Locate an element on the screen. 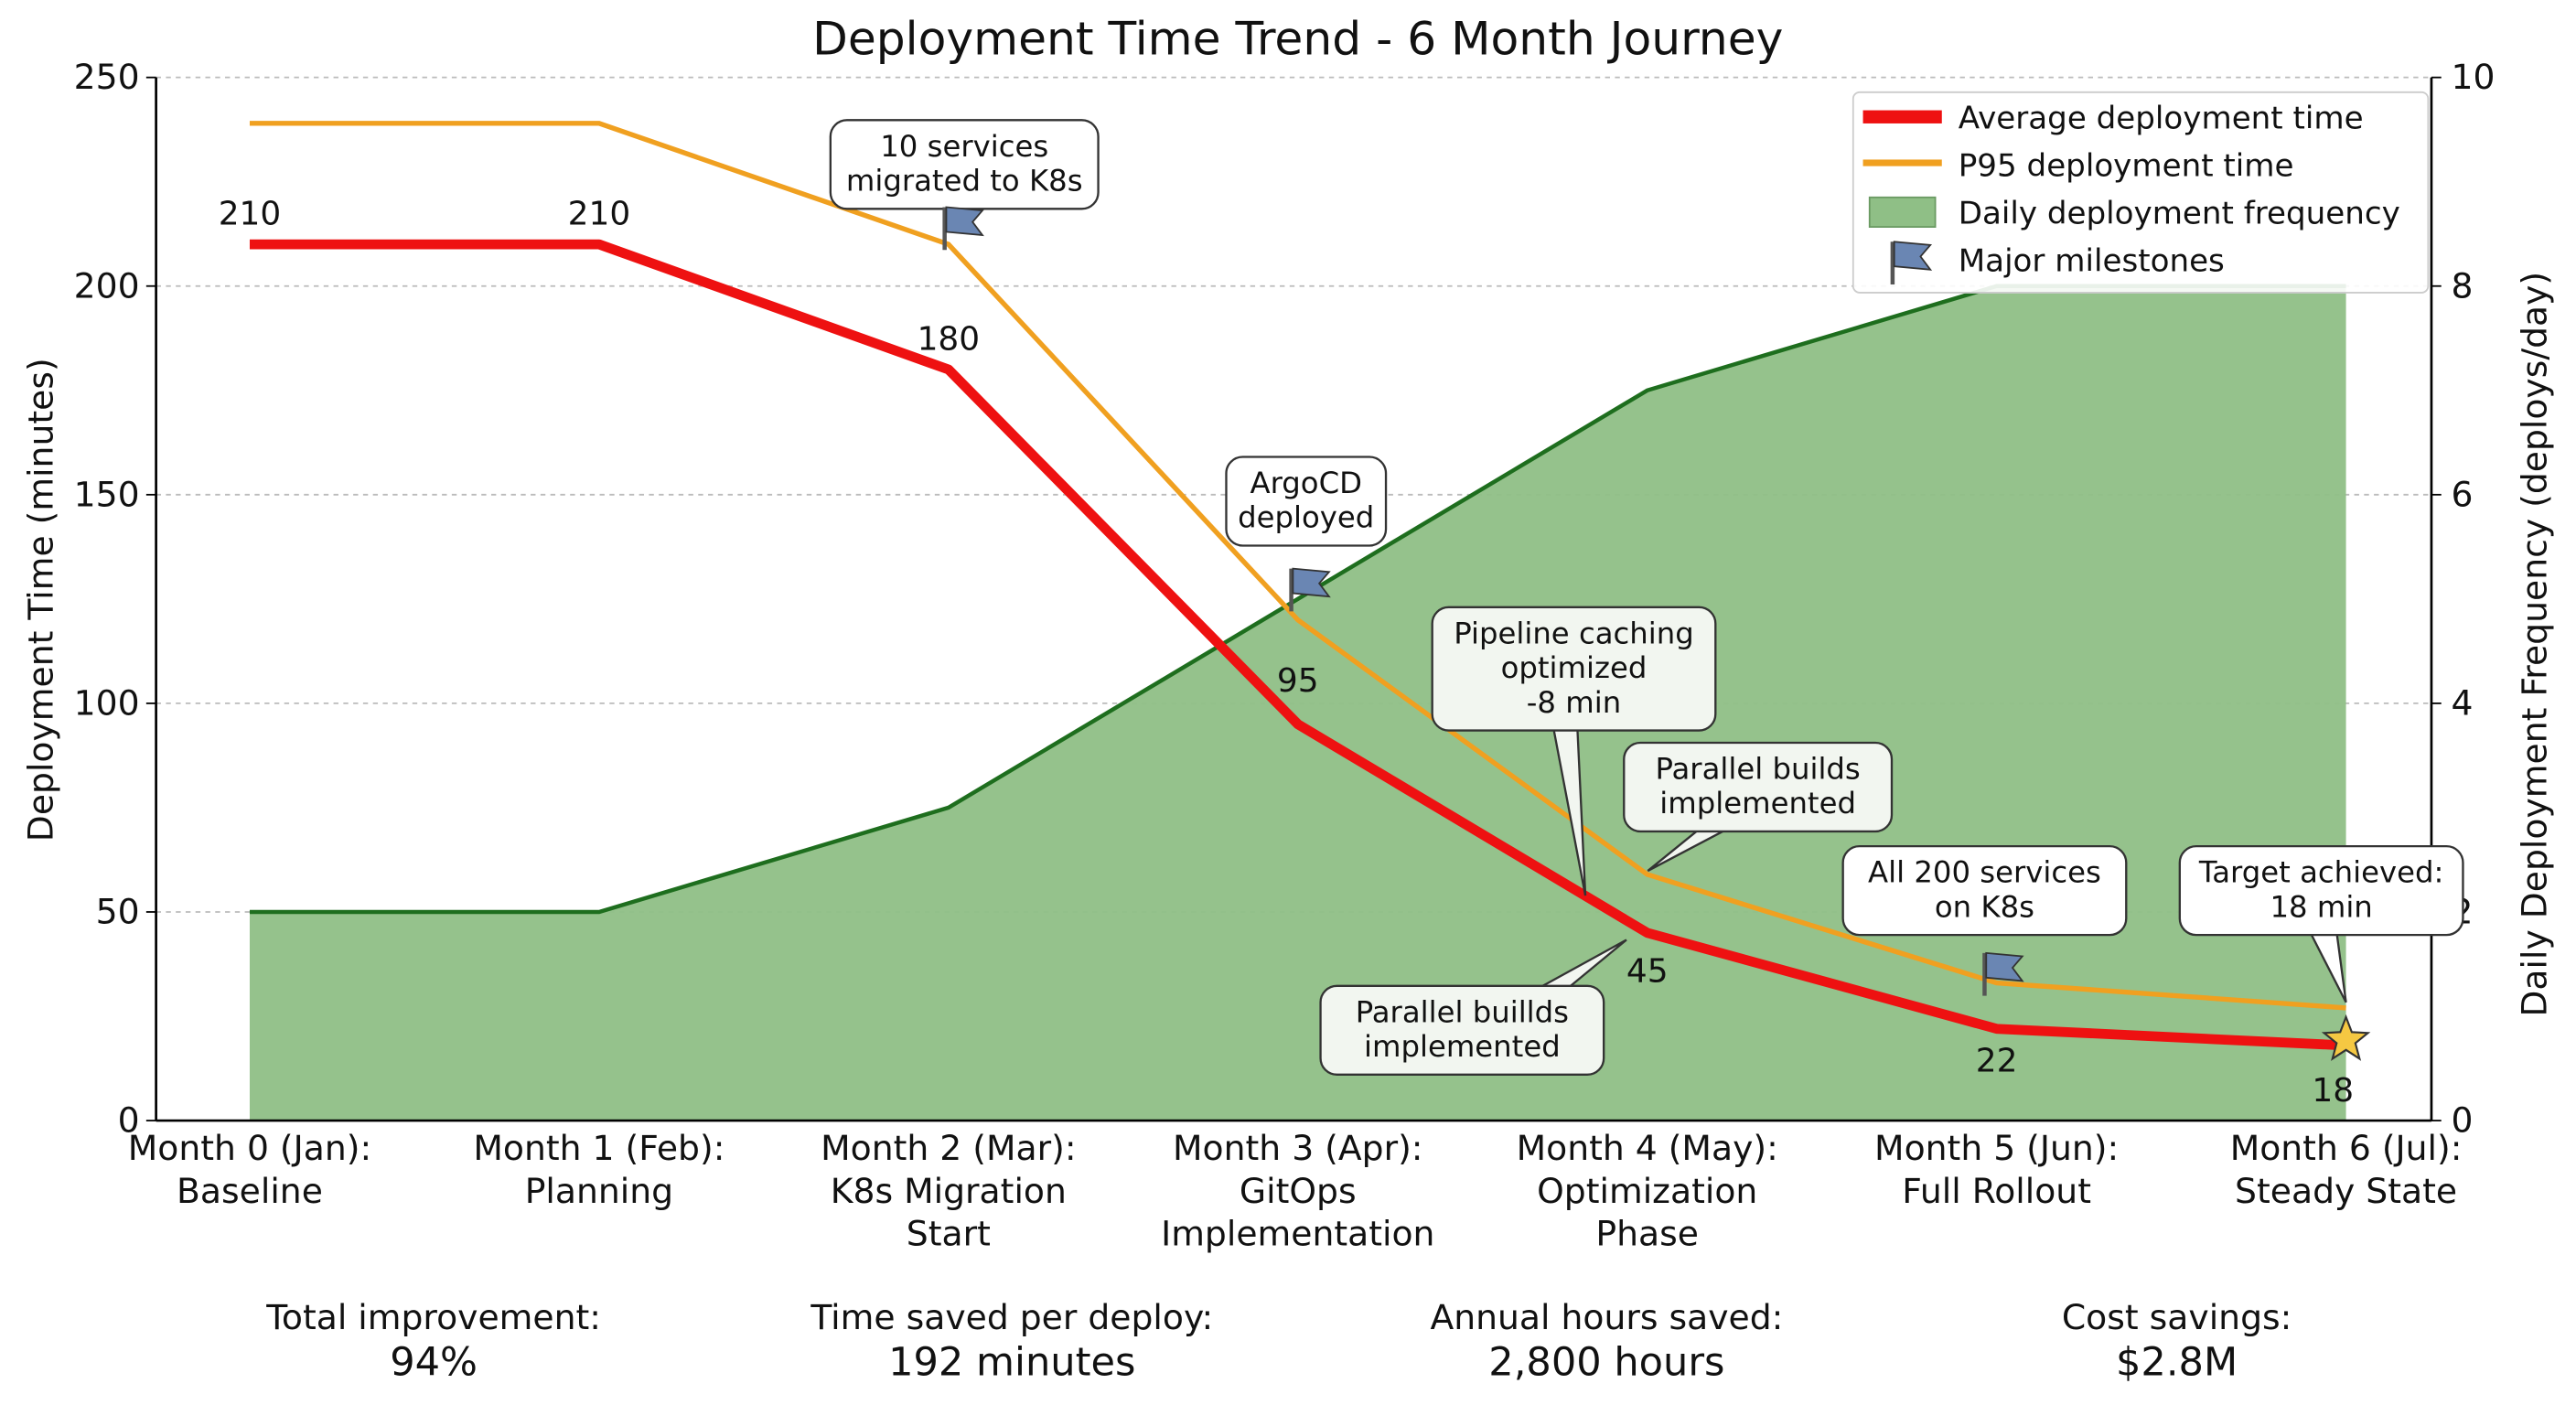  y-axis-label: Deployment Time (minutes) is located at coordinates (40, 600).